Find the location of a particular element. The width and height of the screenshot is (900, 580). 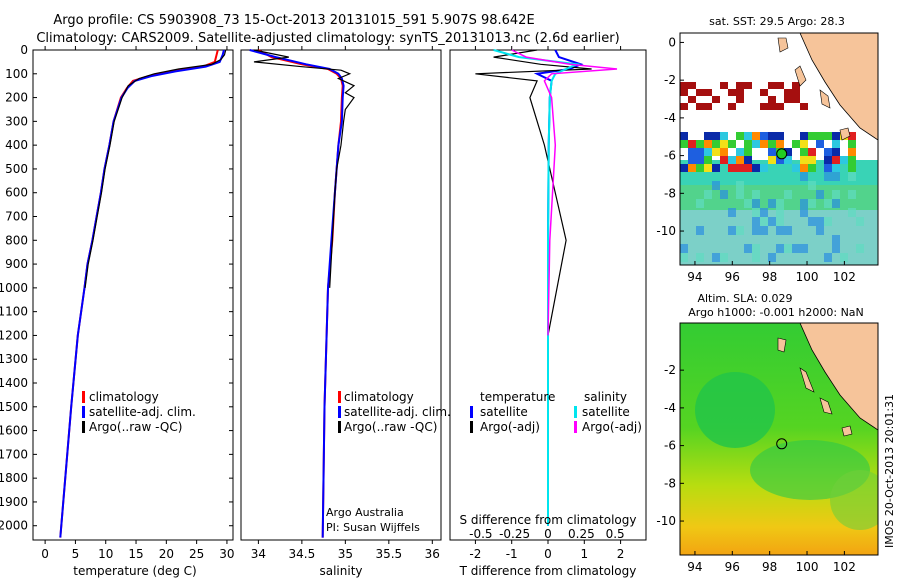

salinity-difference-axis: -0.5 -0.25 0 0.25 0.5 is located at coordinates (547, 534).